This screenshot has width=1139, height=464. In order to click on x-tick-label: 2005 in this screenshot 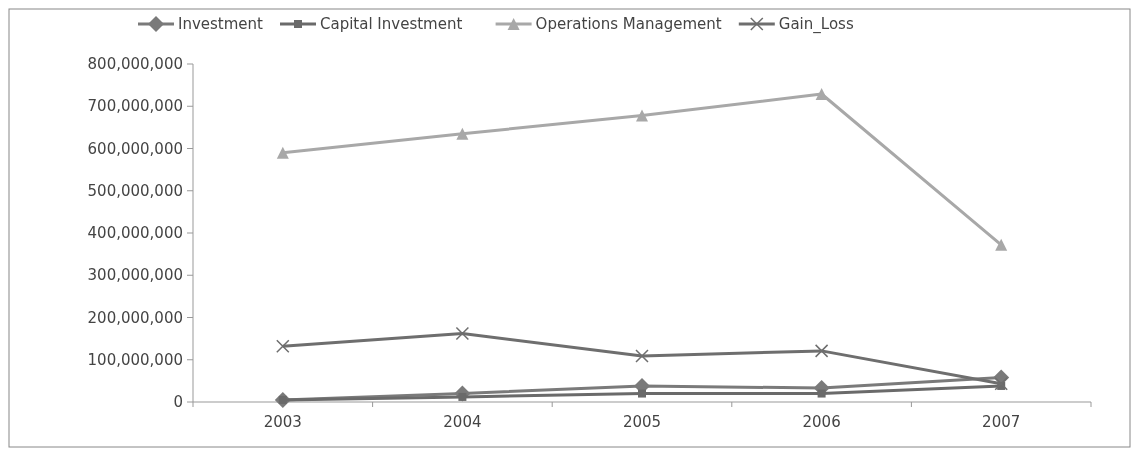, I will do `click(642, 422)`.